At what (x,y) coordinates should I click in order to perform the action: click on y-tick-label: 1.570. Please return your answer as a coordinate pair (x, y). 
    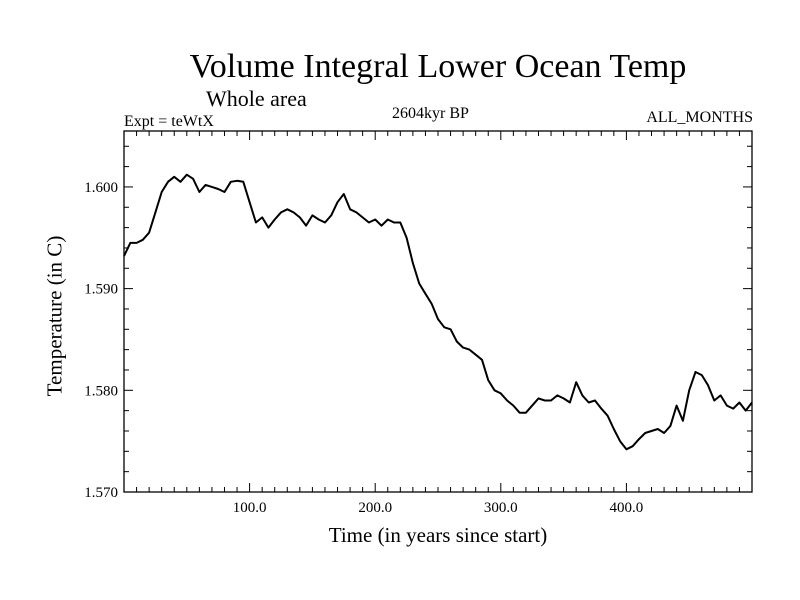
    Looking at the image, I should click on (101, 493).